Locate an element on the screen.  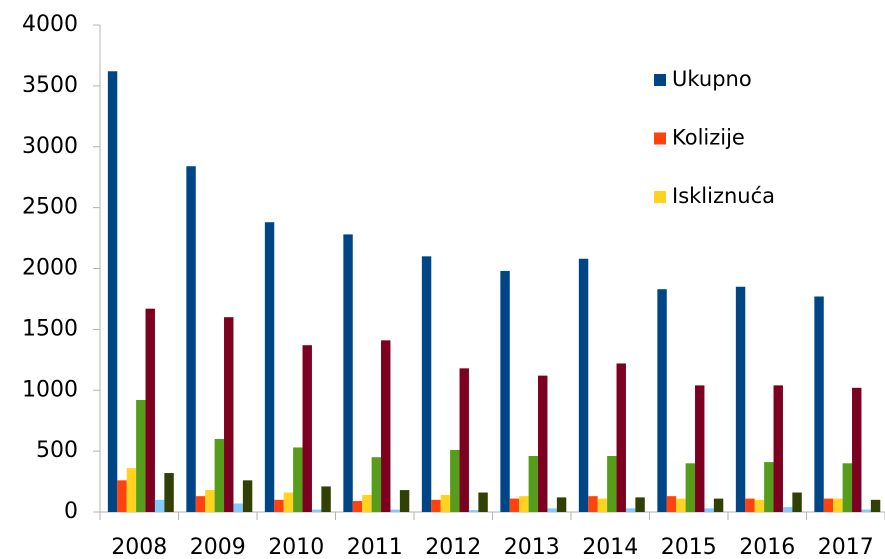
x-tick-label: 2009 is located at coordinates (218, 547).